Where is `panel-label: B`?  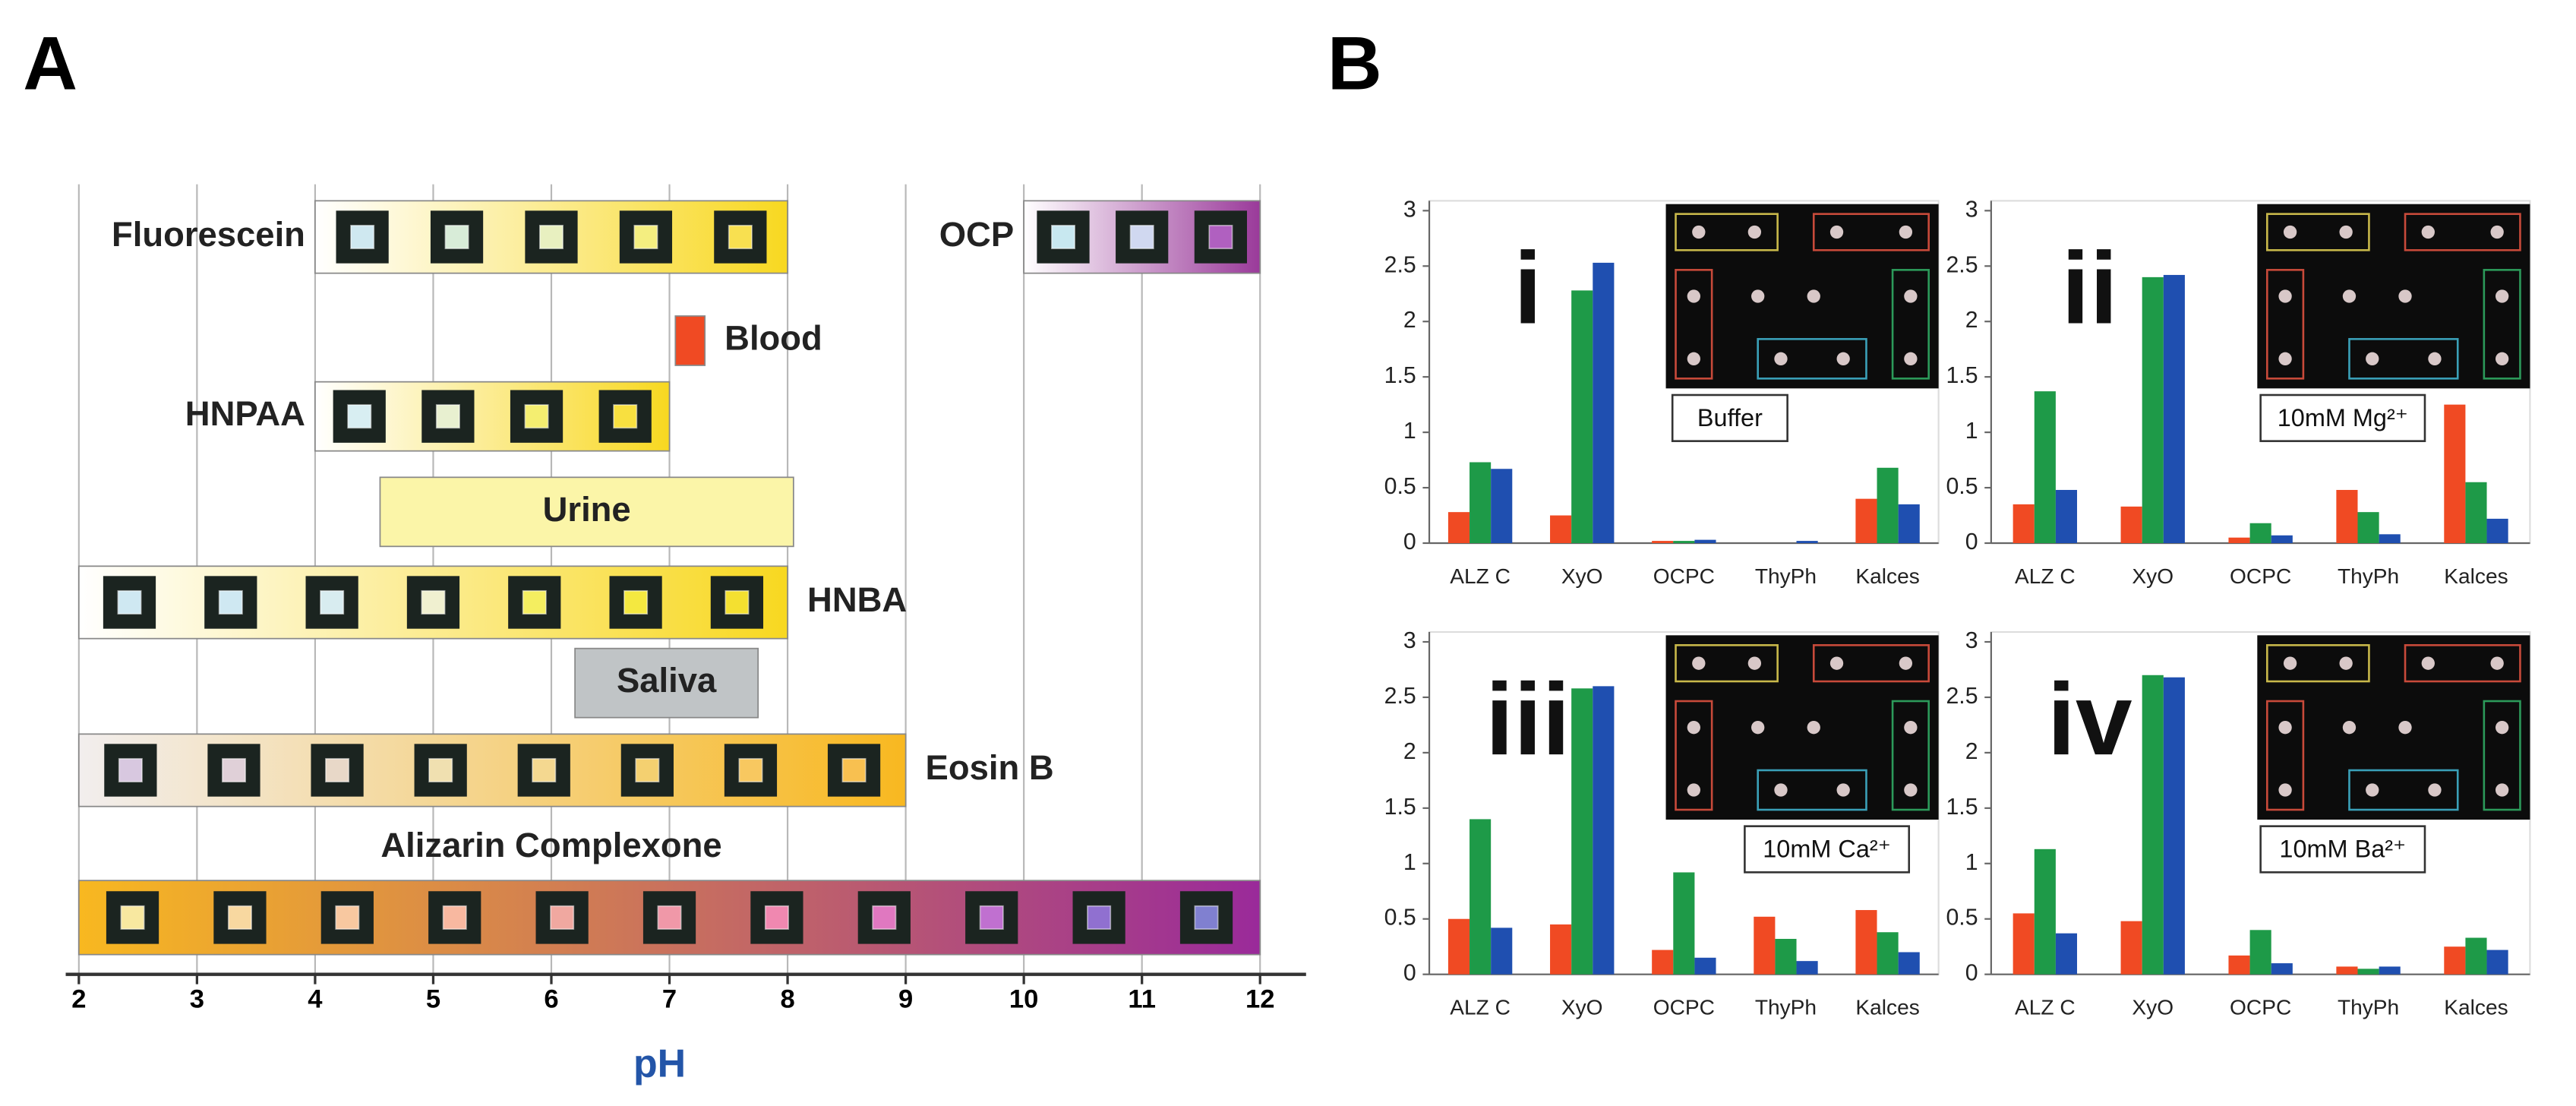
panel-label: B is located at coordinates (1354, 63).